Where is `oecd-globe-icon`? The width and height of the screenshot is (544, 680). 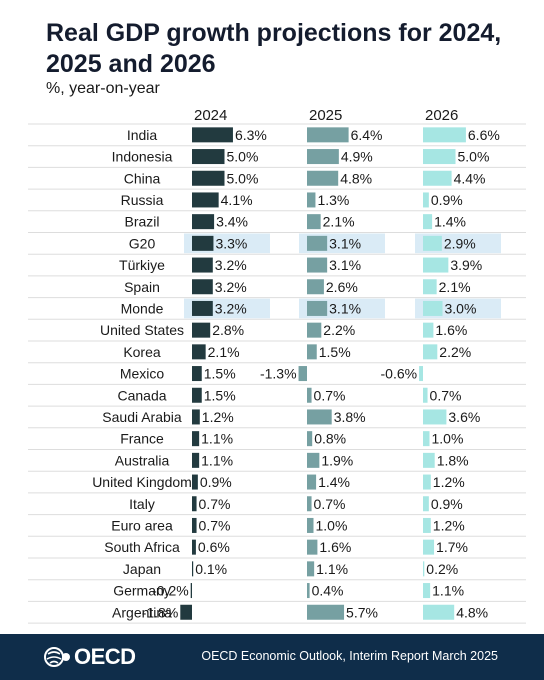
oecd-globe-icon is located at coordinates (57, 657).